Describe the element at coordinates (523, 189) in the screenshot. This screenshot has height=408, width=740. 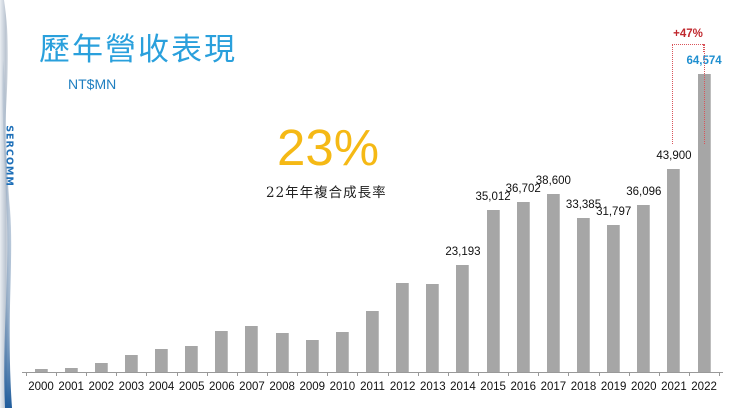
I see `data-label-2016: 36,702` at that location.